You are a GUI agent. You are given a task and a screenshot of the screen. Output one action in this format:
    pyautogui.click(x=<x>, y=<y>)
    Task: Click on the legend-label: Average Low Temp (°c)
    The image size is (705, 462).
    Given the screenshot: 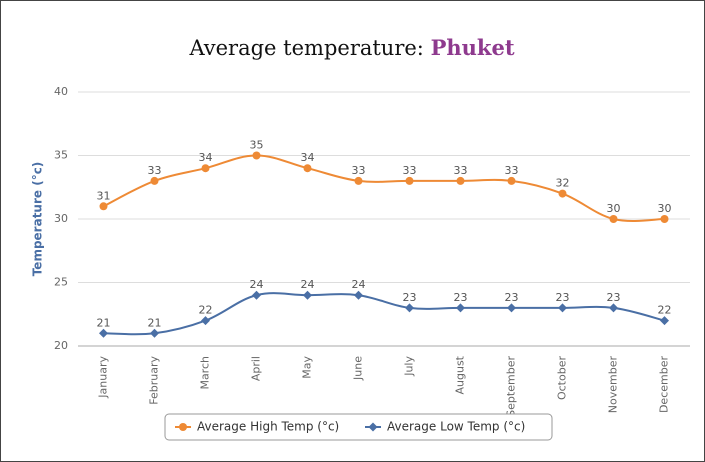 What is the action you would take?
    pyautogui.click(x=456, y=427)
    